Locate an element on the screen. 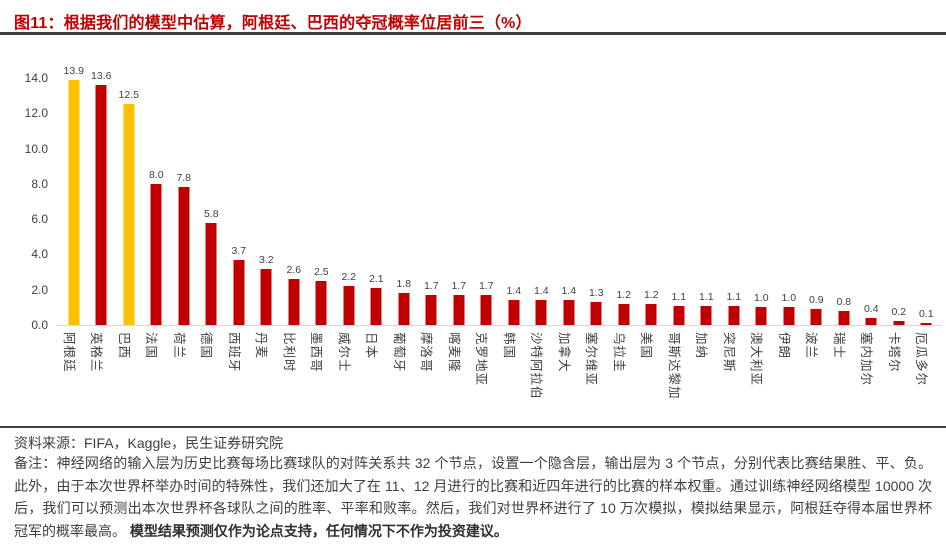 The image size is (946, 549). bar-category-label: 墨西哥 is located at coordinates (316, 352).